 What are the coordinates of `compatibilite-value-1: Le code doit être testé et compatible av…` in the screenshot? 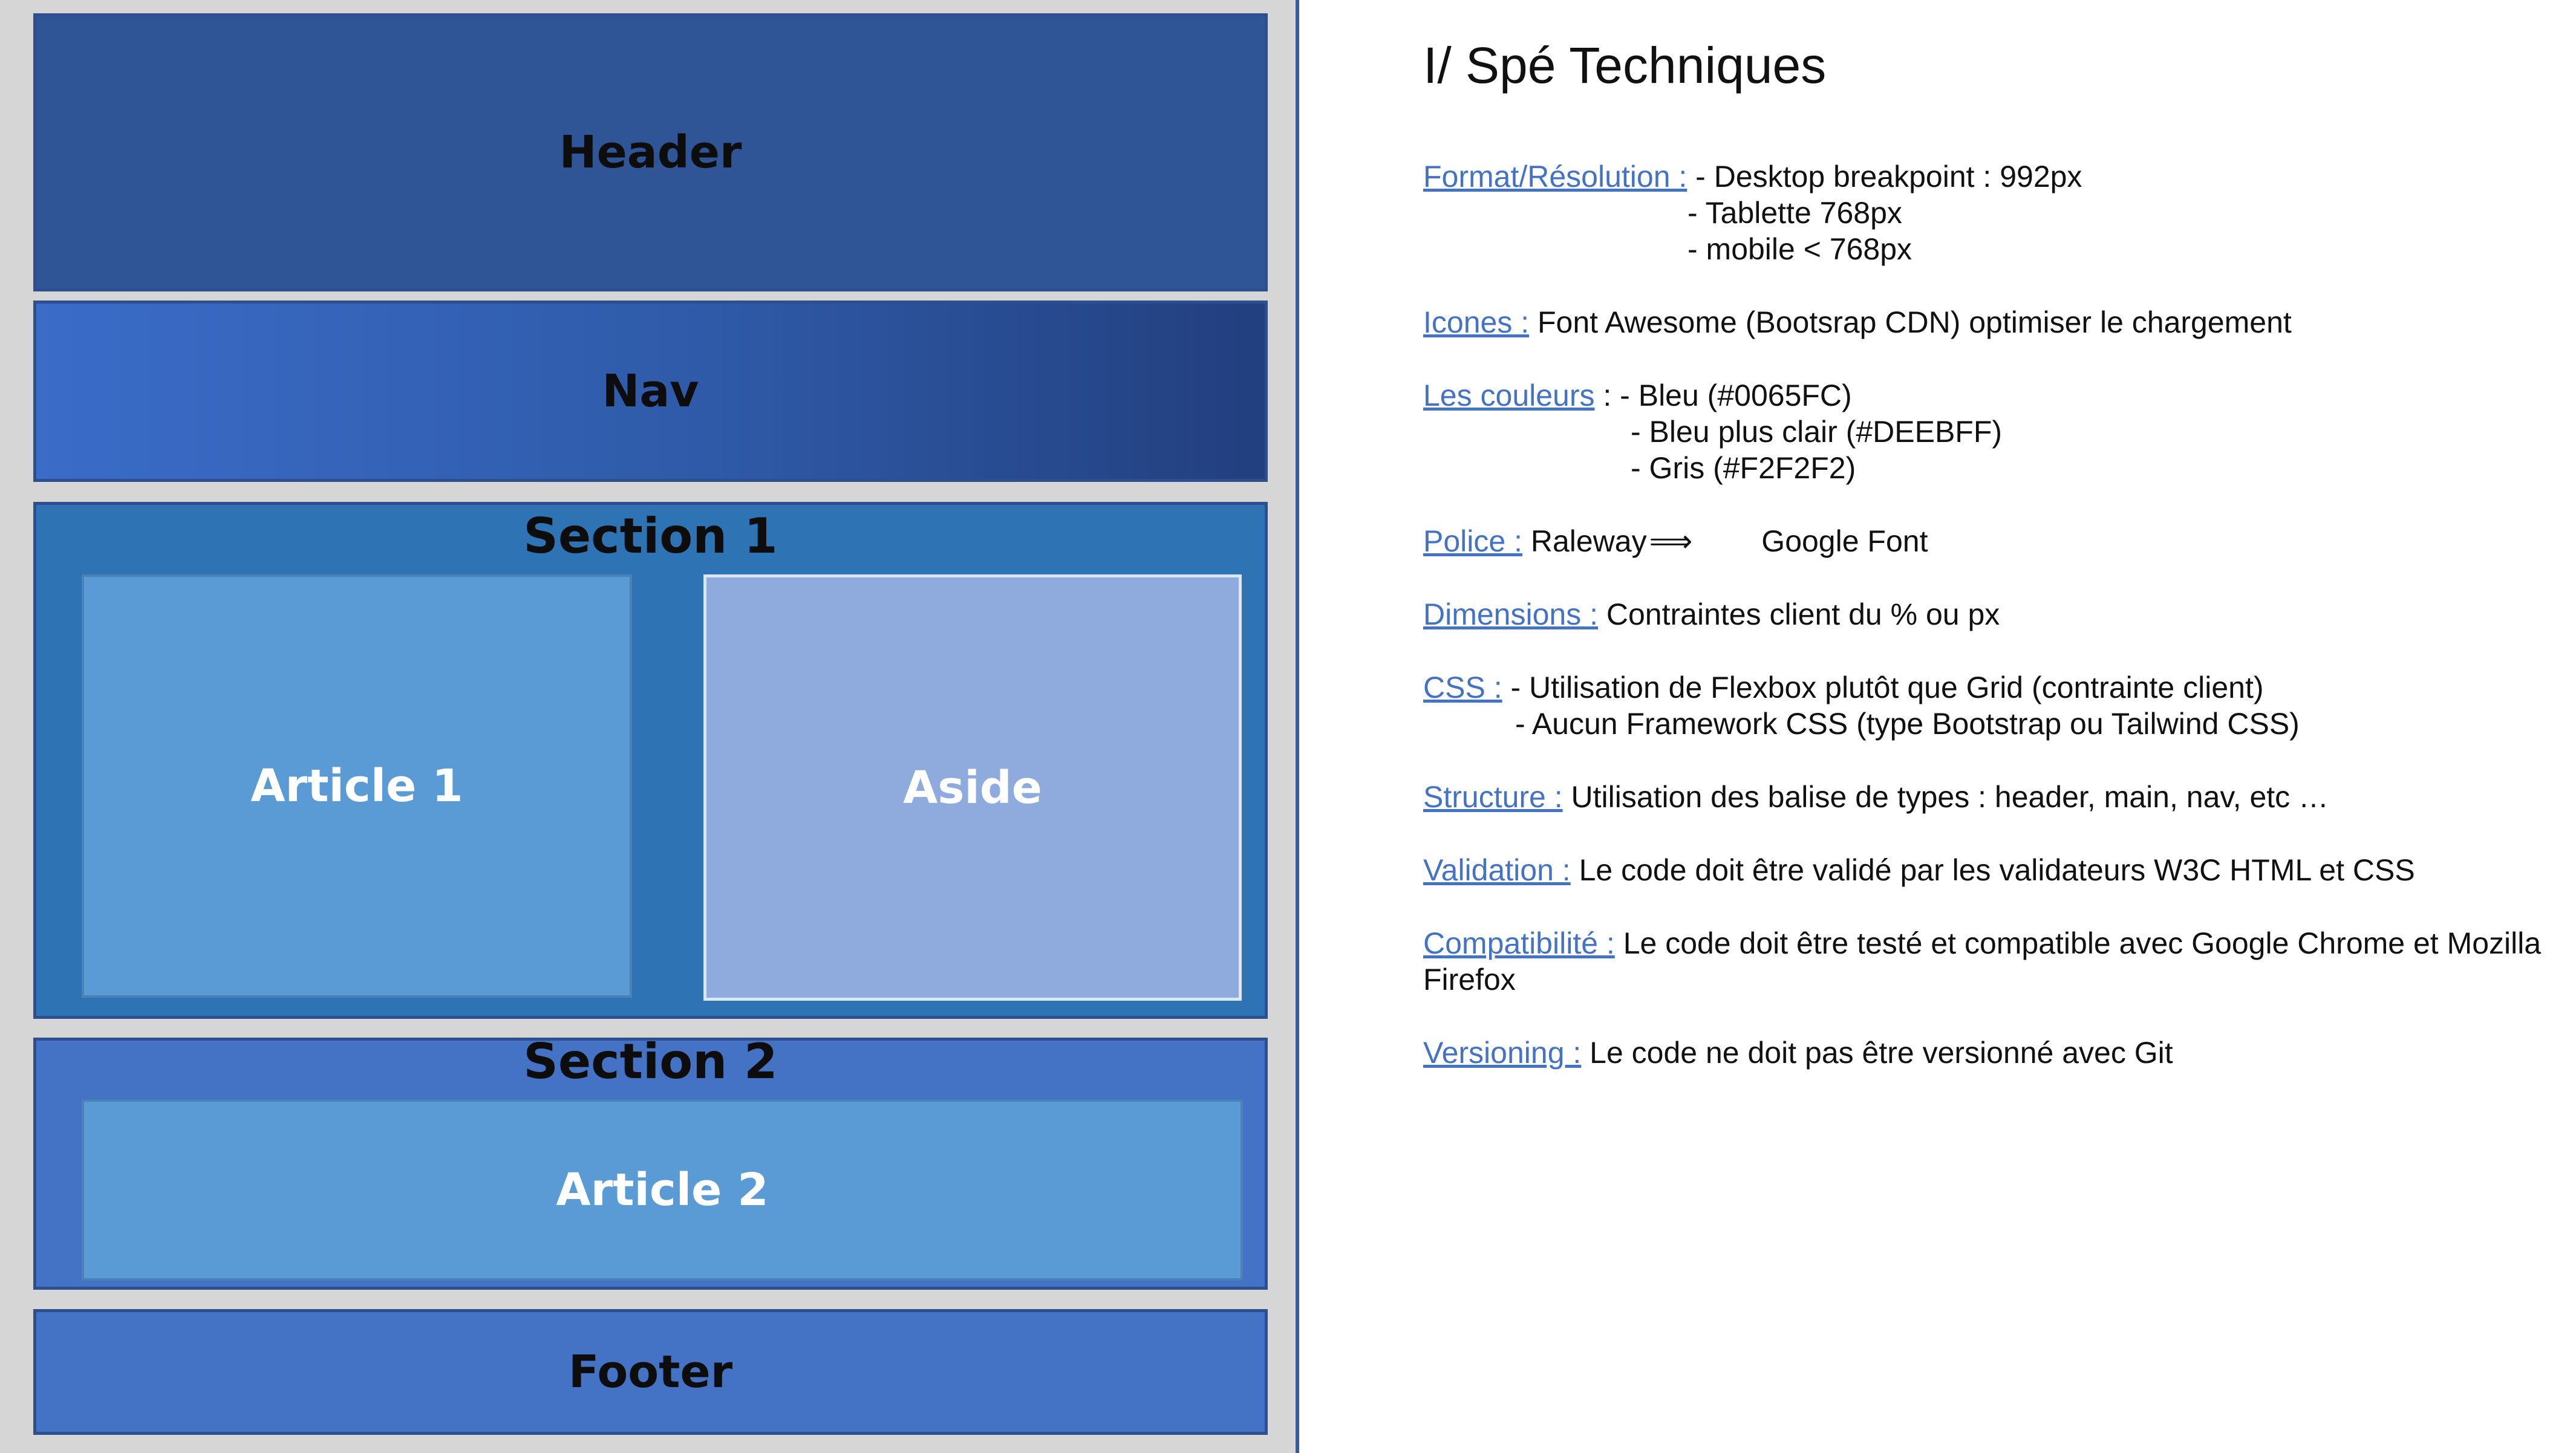 It's located at (2078, 943).